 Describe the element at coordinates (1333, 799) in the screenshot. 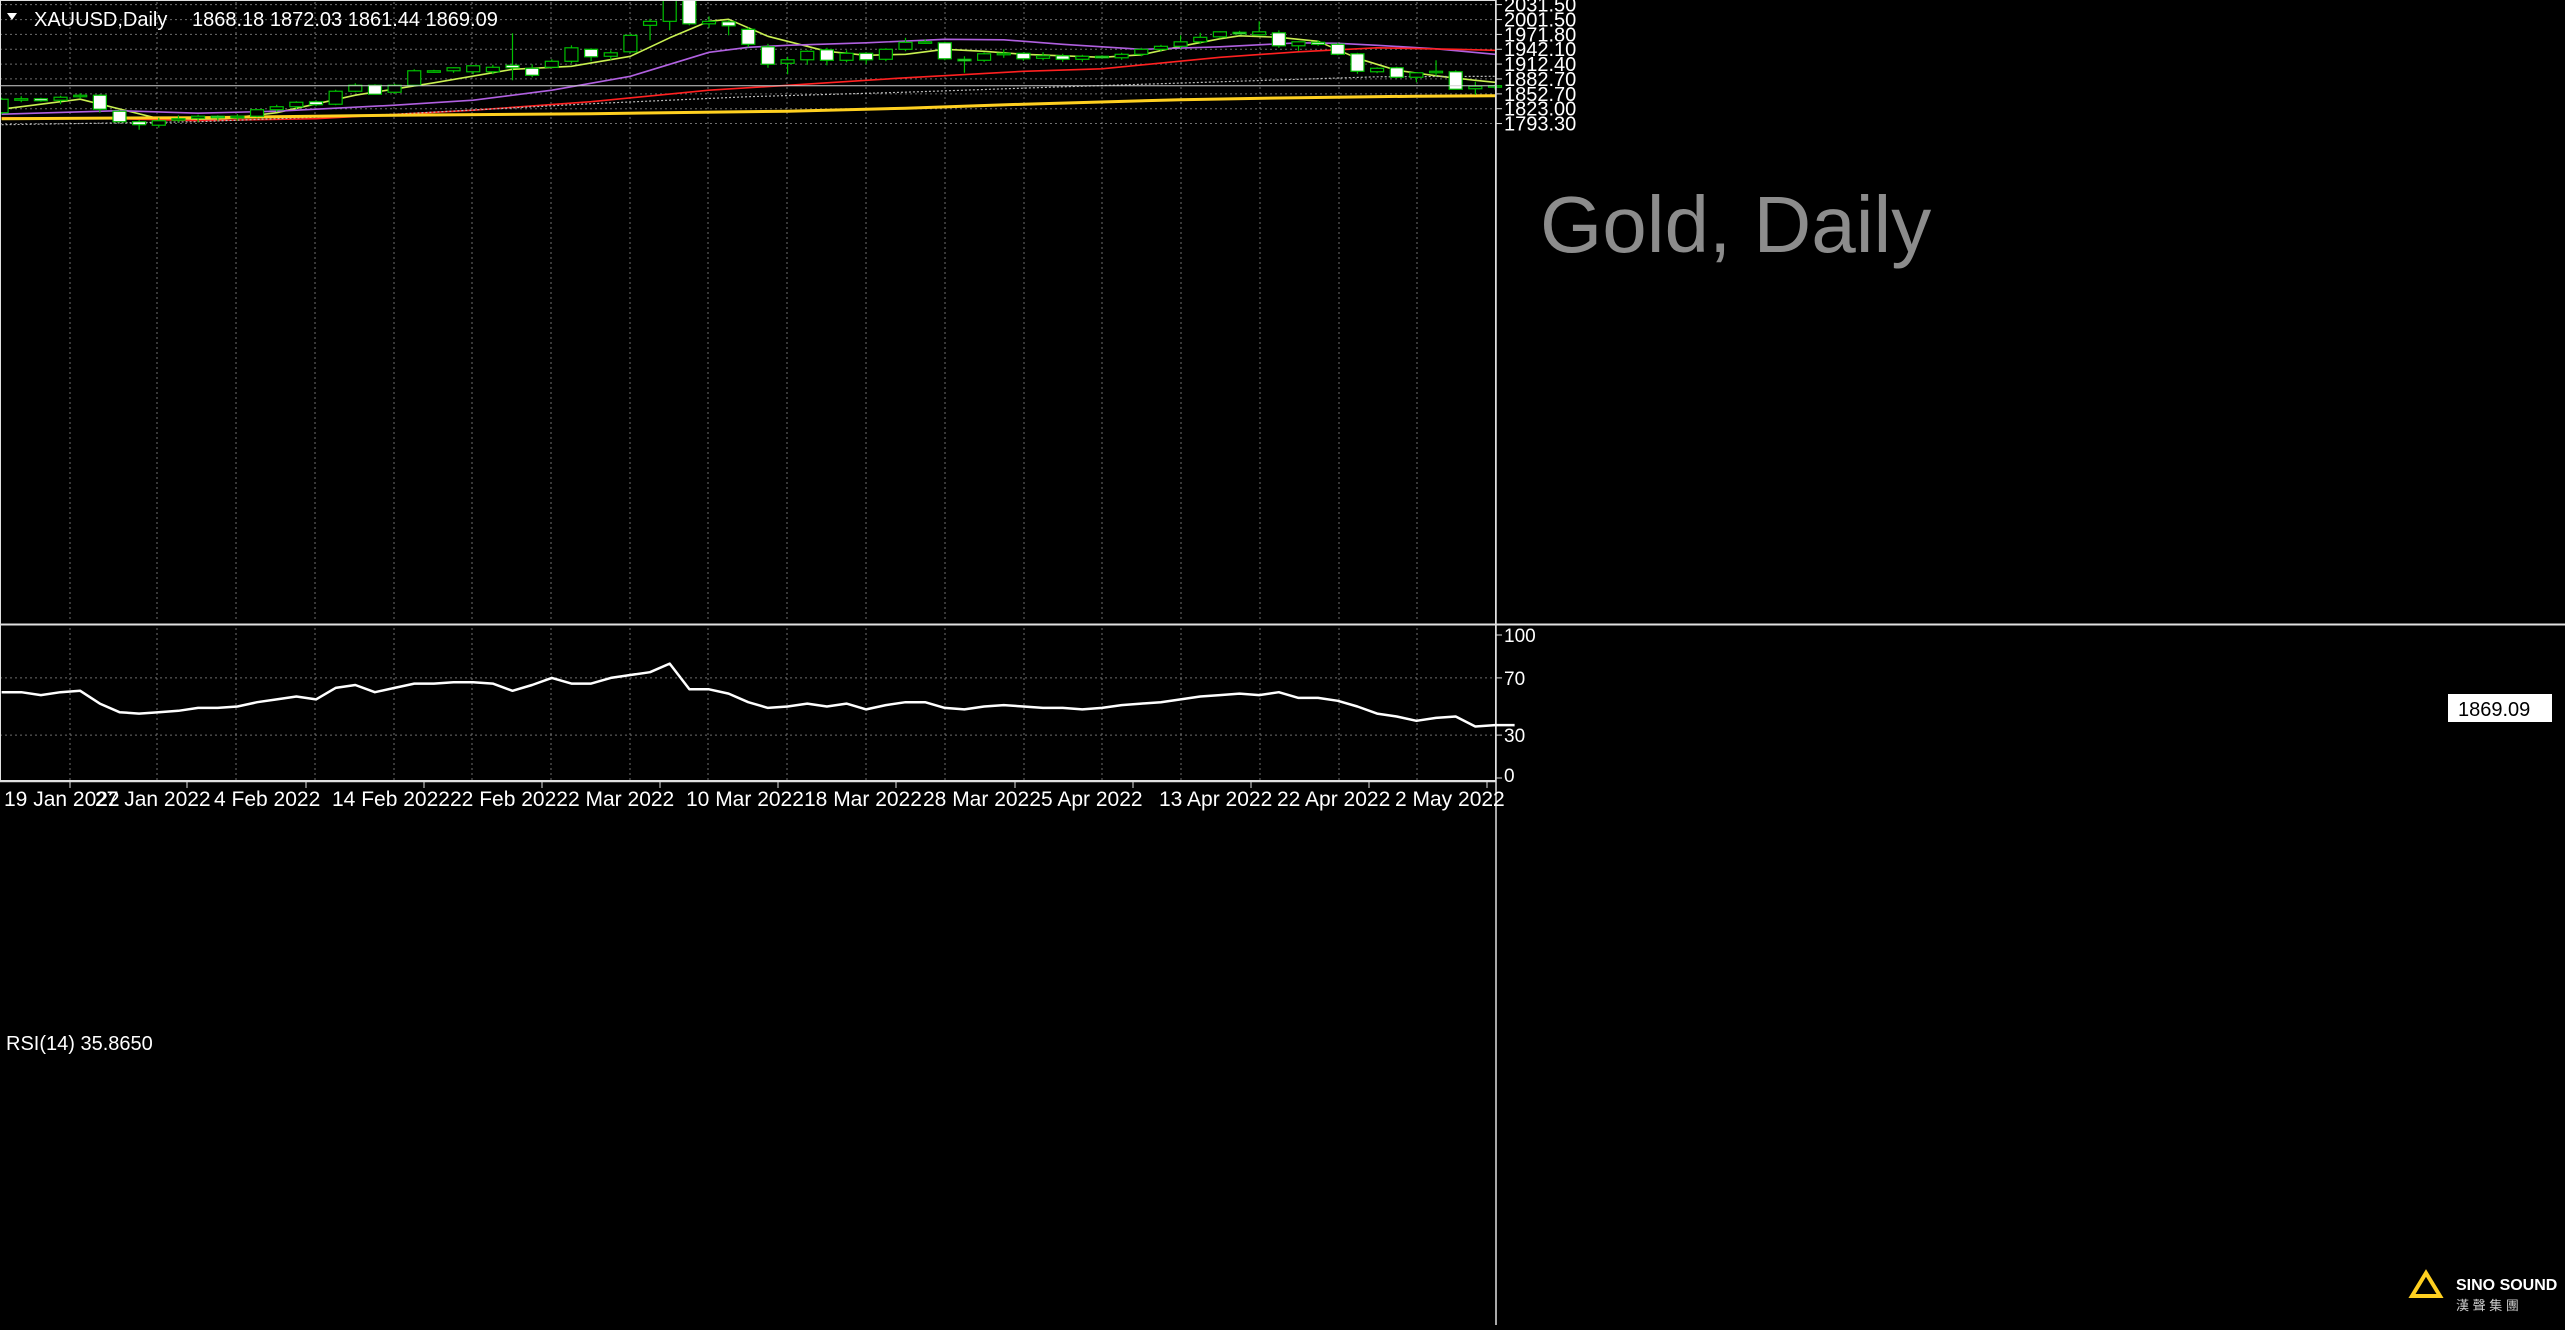

I see `time-tick-label: 22 Apr 2022` at that location.